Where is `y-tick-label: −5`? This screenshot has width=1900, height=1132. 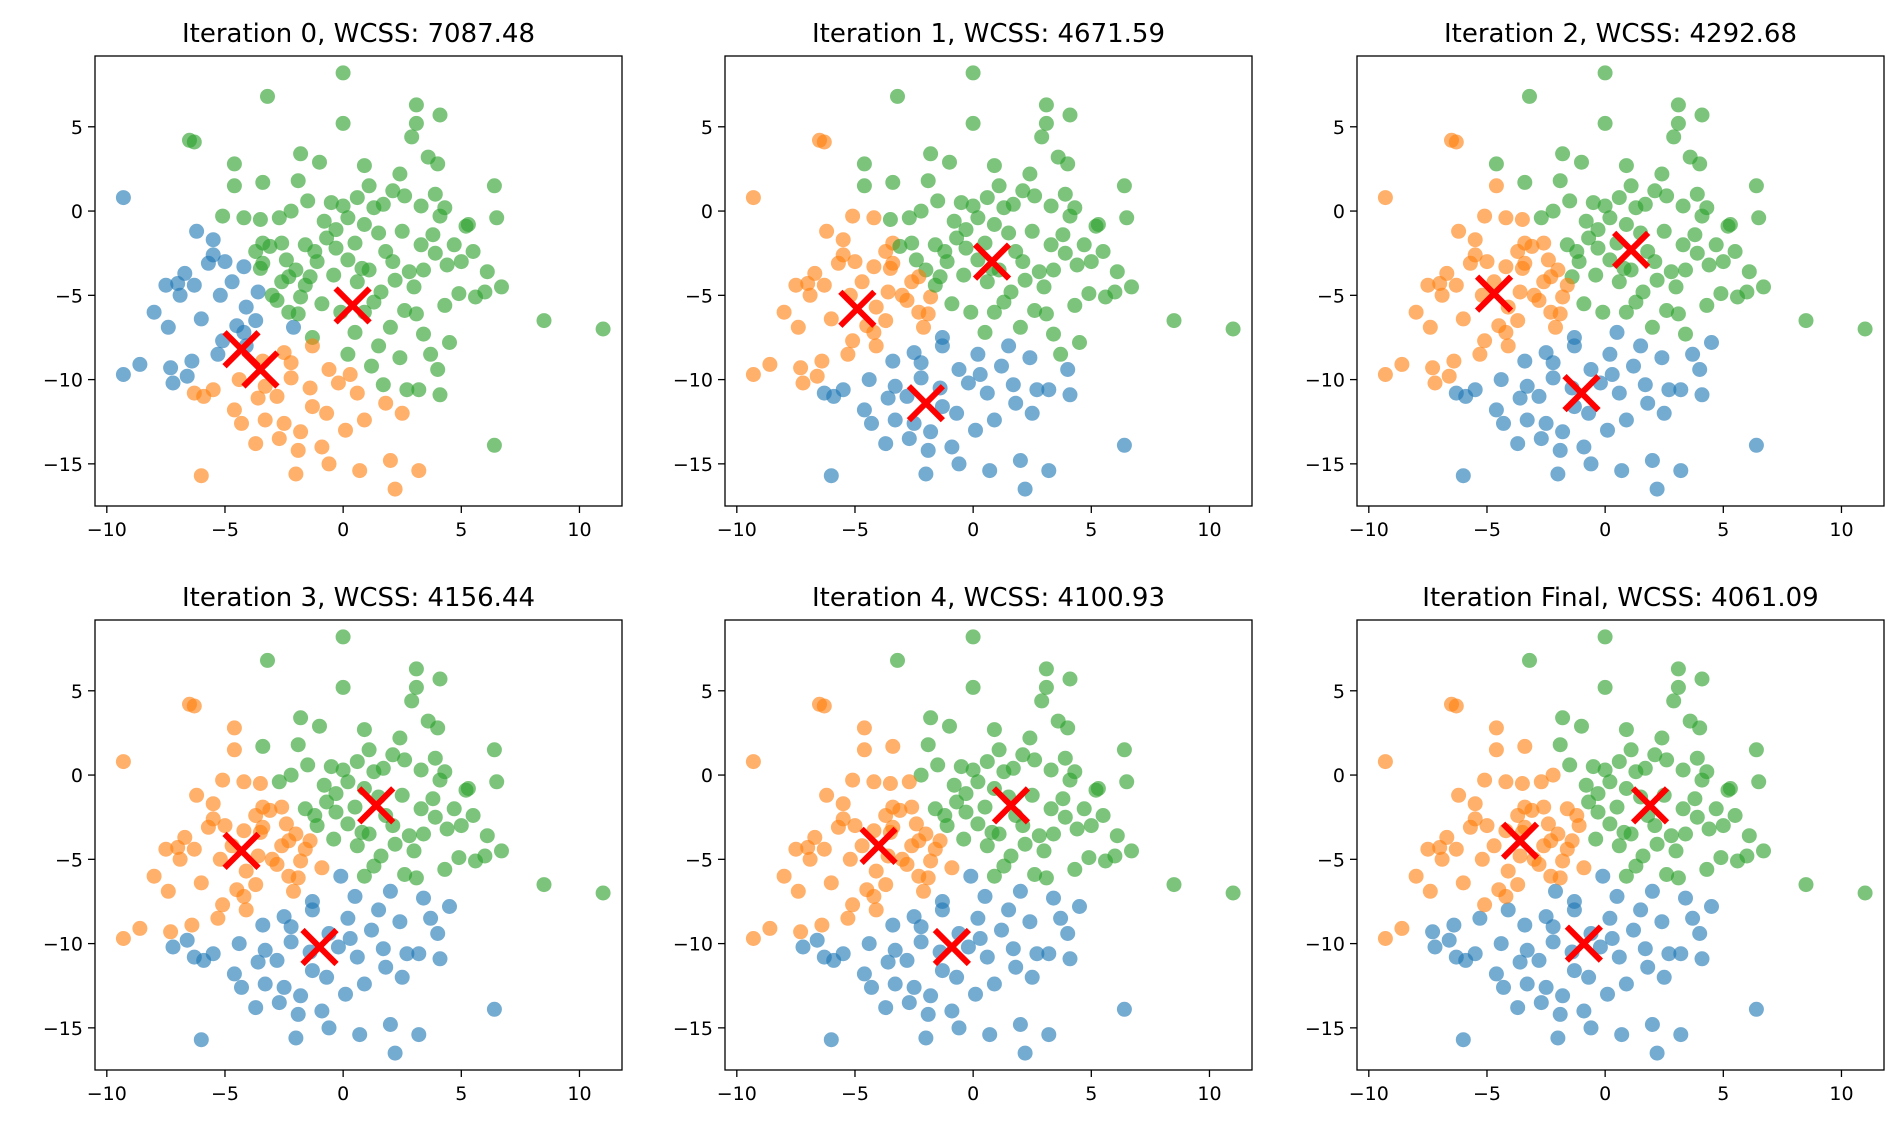 y-tick-label: −5 is located at coordinates (1331, 860).